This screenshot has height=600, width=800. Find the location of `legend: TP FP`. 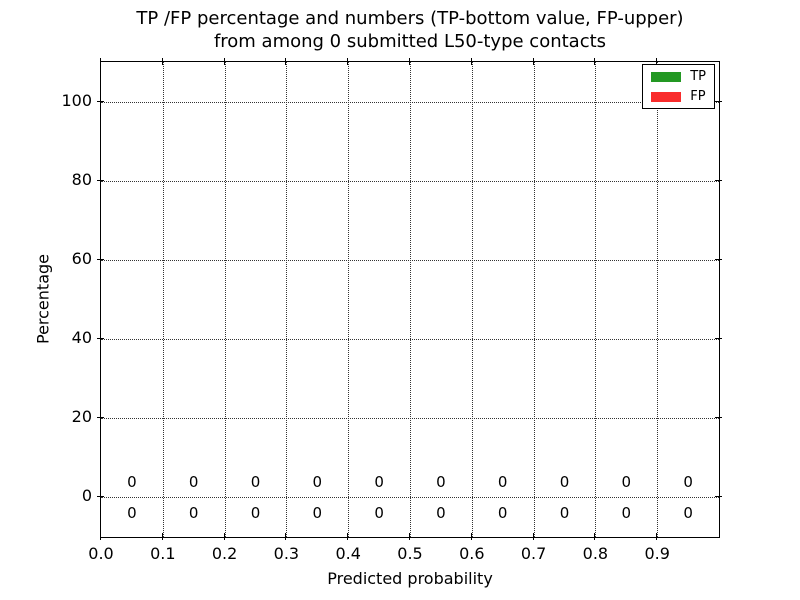

legend: TP FP is located at coordinates (678, 86).